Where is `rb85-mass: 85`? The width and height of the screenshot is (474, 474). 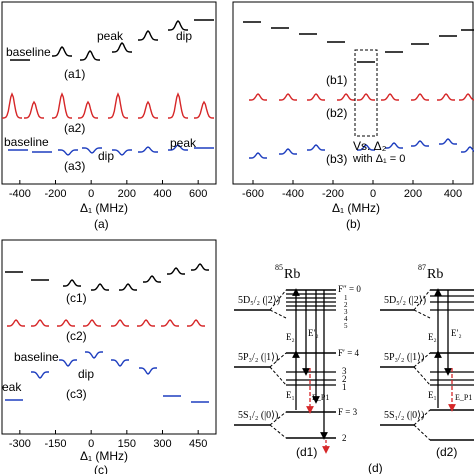
rb85-mass: 85 is located at coordinates (279, 267).